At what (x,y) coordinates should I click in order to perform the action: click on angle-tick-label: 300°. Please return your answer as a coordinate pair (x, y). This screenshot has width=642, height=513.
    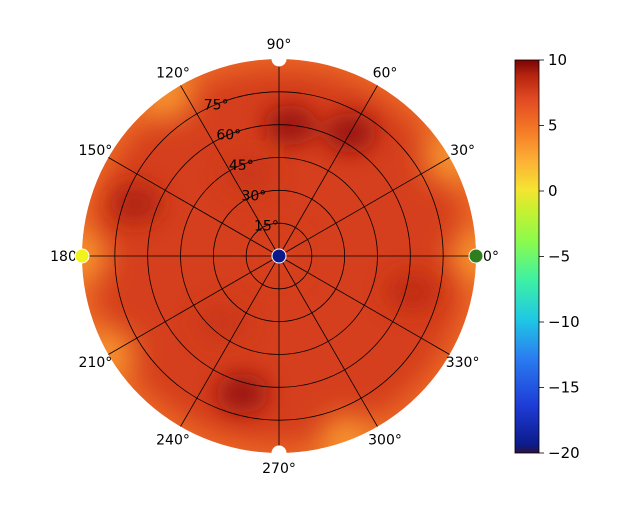
    Looking at the image, I should click on (385, 441).